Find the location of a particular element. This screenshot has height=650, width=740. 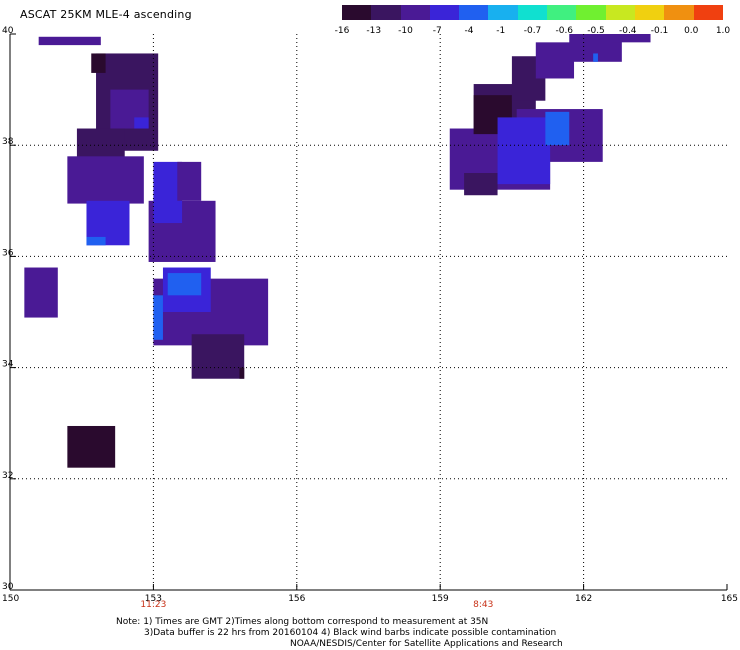

x-tick-label: 159 is located at coordinates (440, 599).